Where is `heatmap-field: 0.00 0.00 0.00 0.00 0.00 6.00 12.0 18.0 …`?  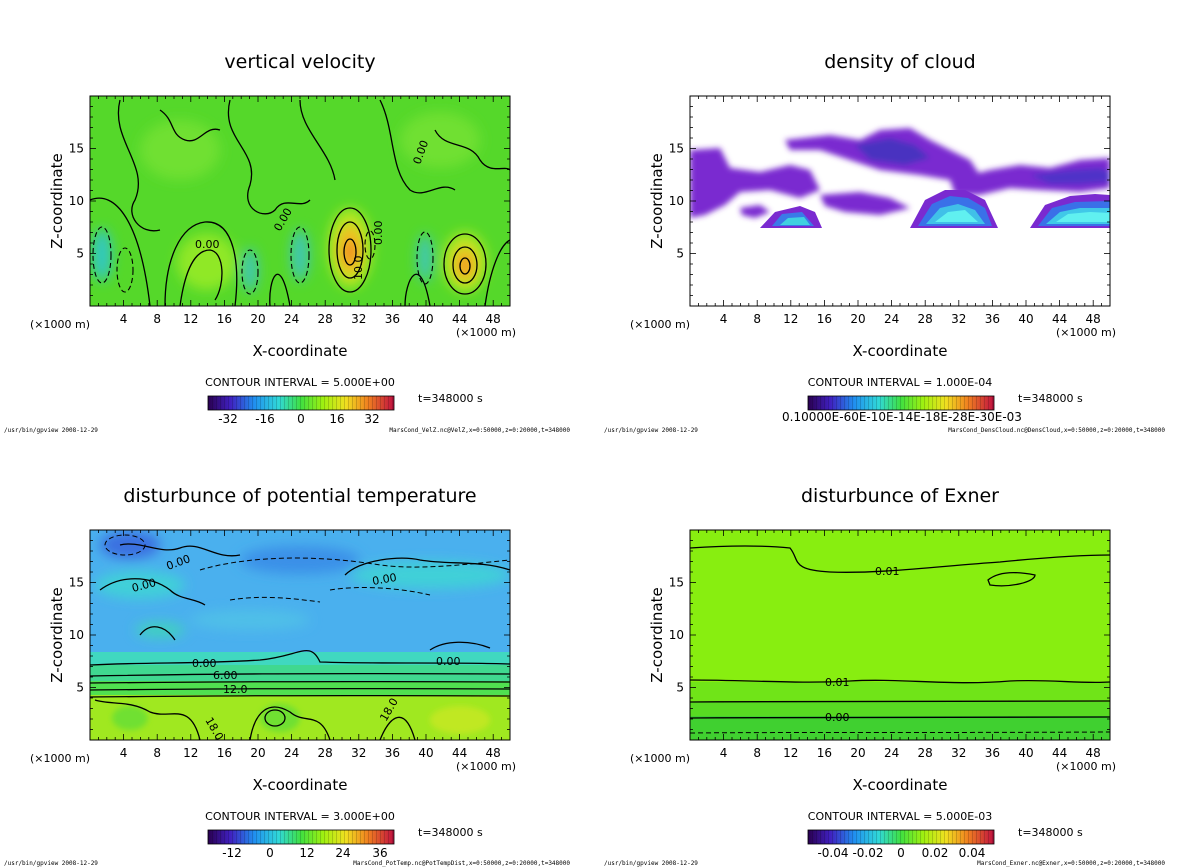 heatmap-field: 0.00 0.00 0.00 0.00 0.00 6.00 12.0 18.0 … is located at coordinates (300, 635).